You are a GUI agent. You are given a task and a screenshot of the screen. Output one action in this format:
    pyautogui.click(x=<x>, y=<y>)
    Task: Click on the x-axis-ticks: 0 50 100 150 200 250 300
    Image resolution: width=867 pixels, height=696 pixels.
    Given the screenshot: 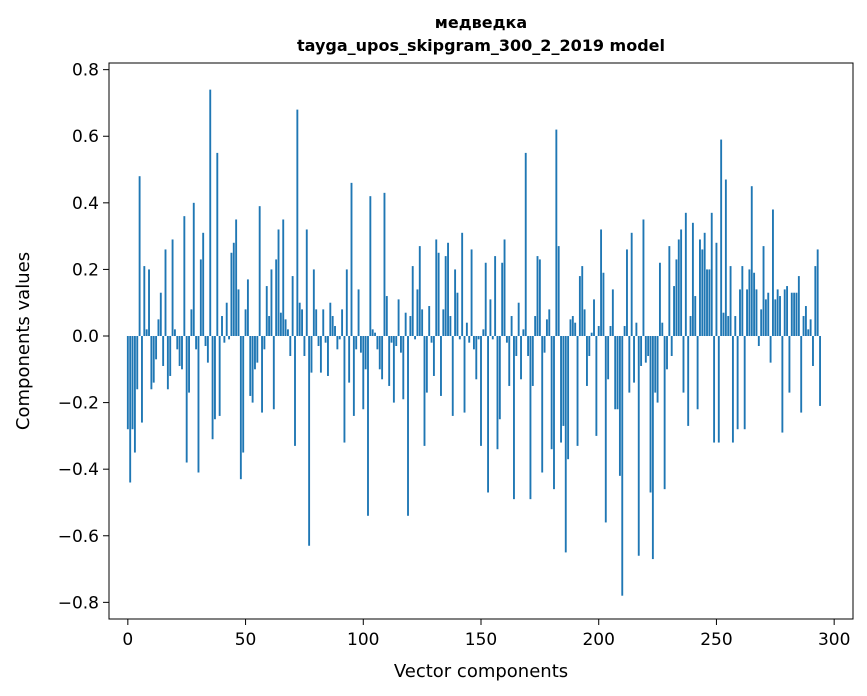 What is the action you would take?
    pyautogui.click(x=486, y=634)
    